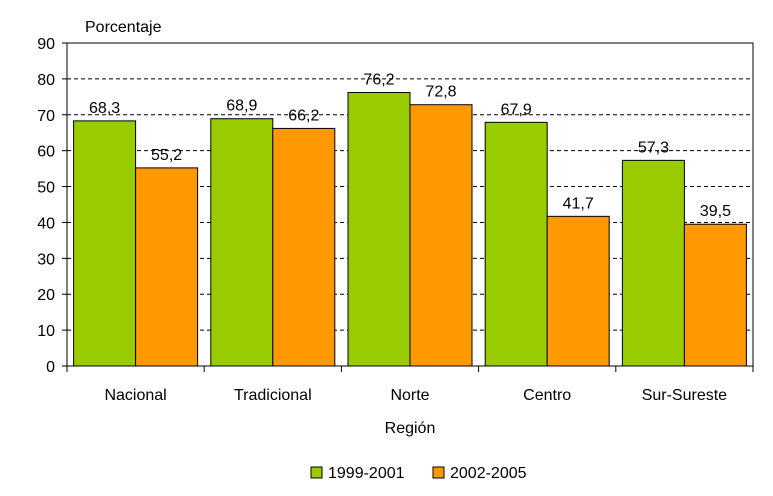 This screenshot has width=773, height=496. What do you see at coordinates (715, 211) in the screenshot?
I see `data-label: 39,5` at bounding box center [715, 211].